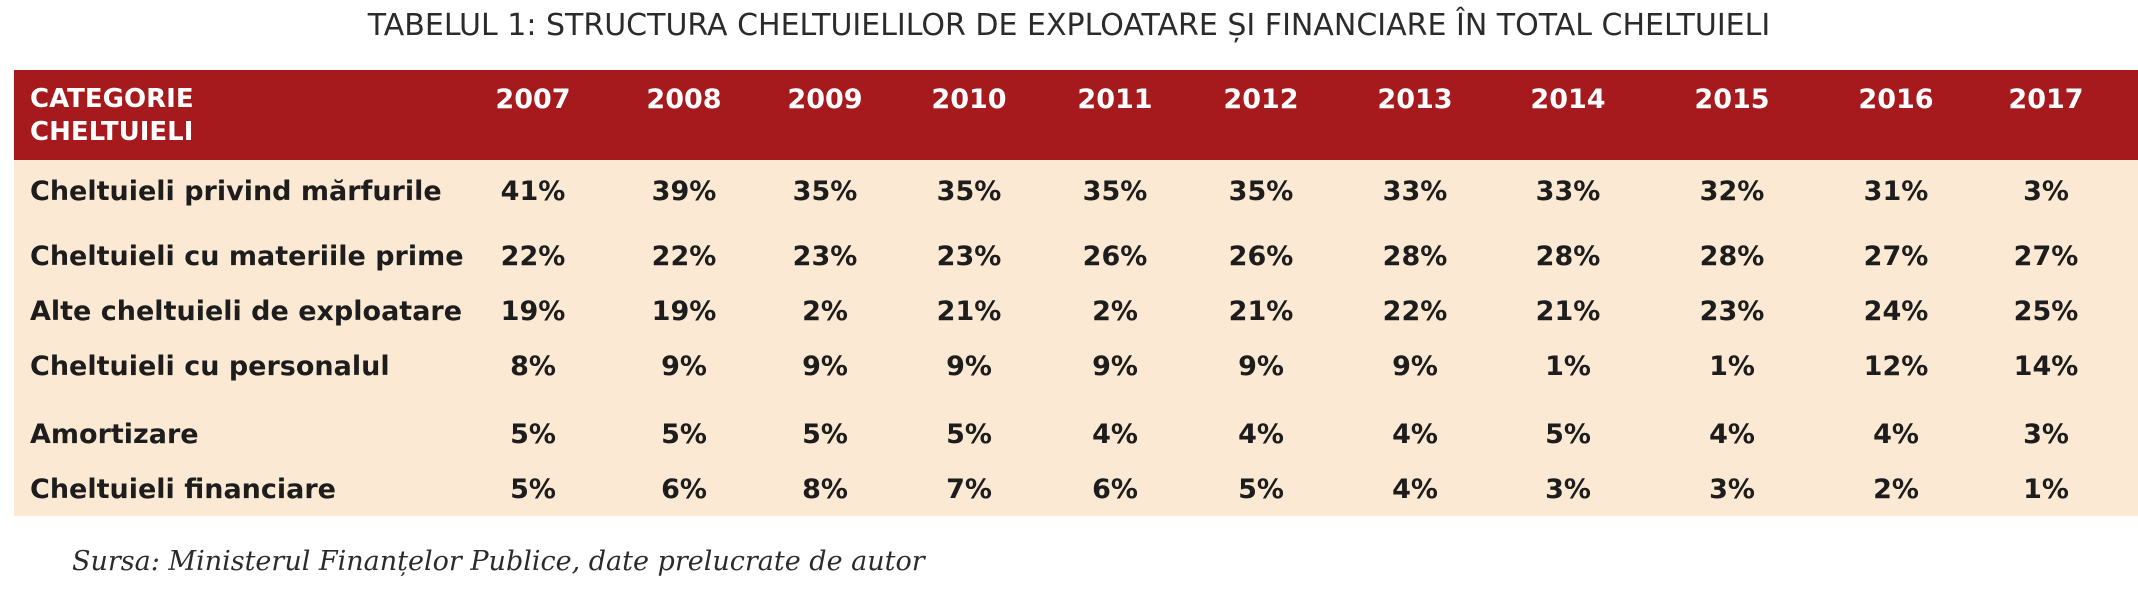  I want to click on year-header-2017: 2017, so click(2046, 99).